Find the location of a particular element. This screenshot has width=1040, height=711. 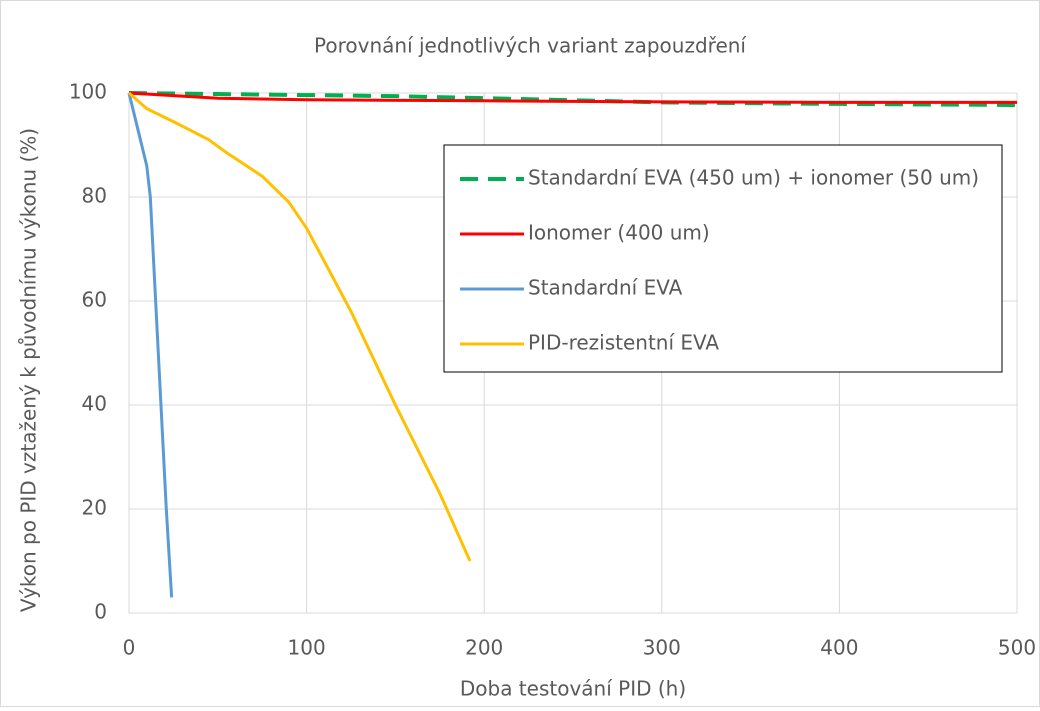

legend-label: Ionomer (400 um) is located at coordinates (619, 233).